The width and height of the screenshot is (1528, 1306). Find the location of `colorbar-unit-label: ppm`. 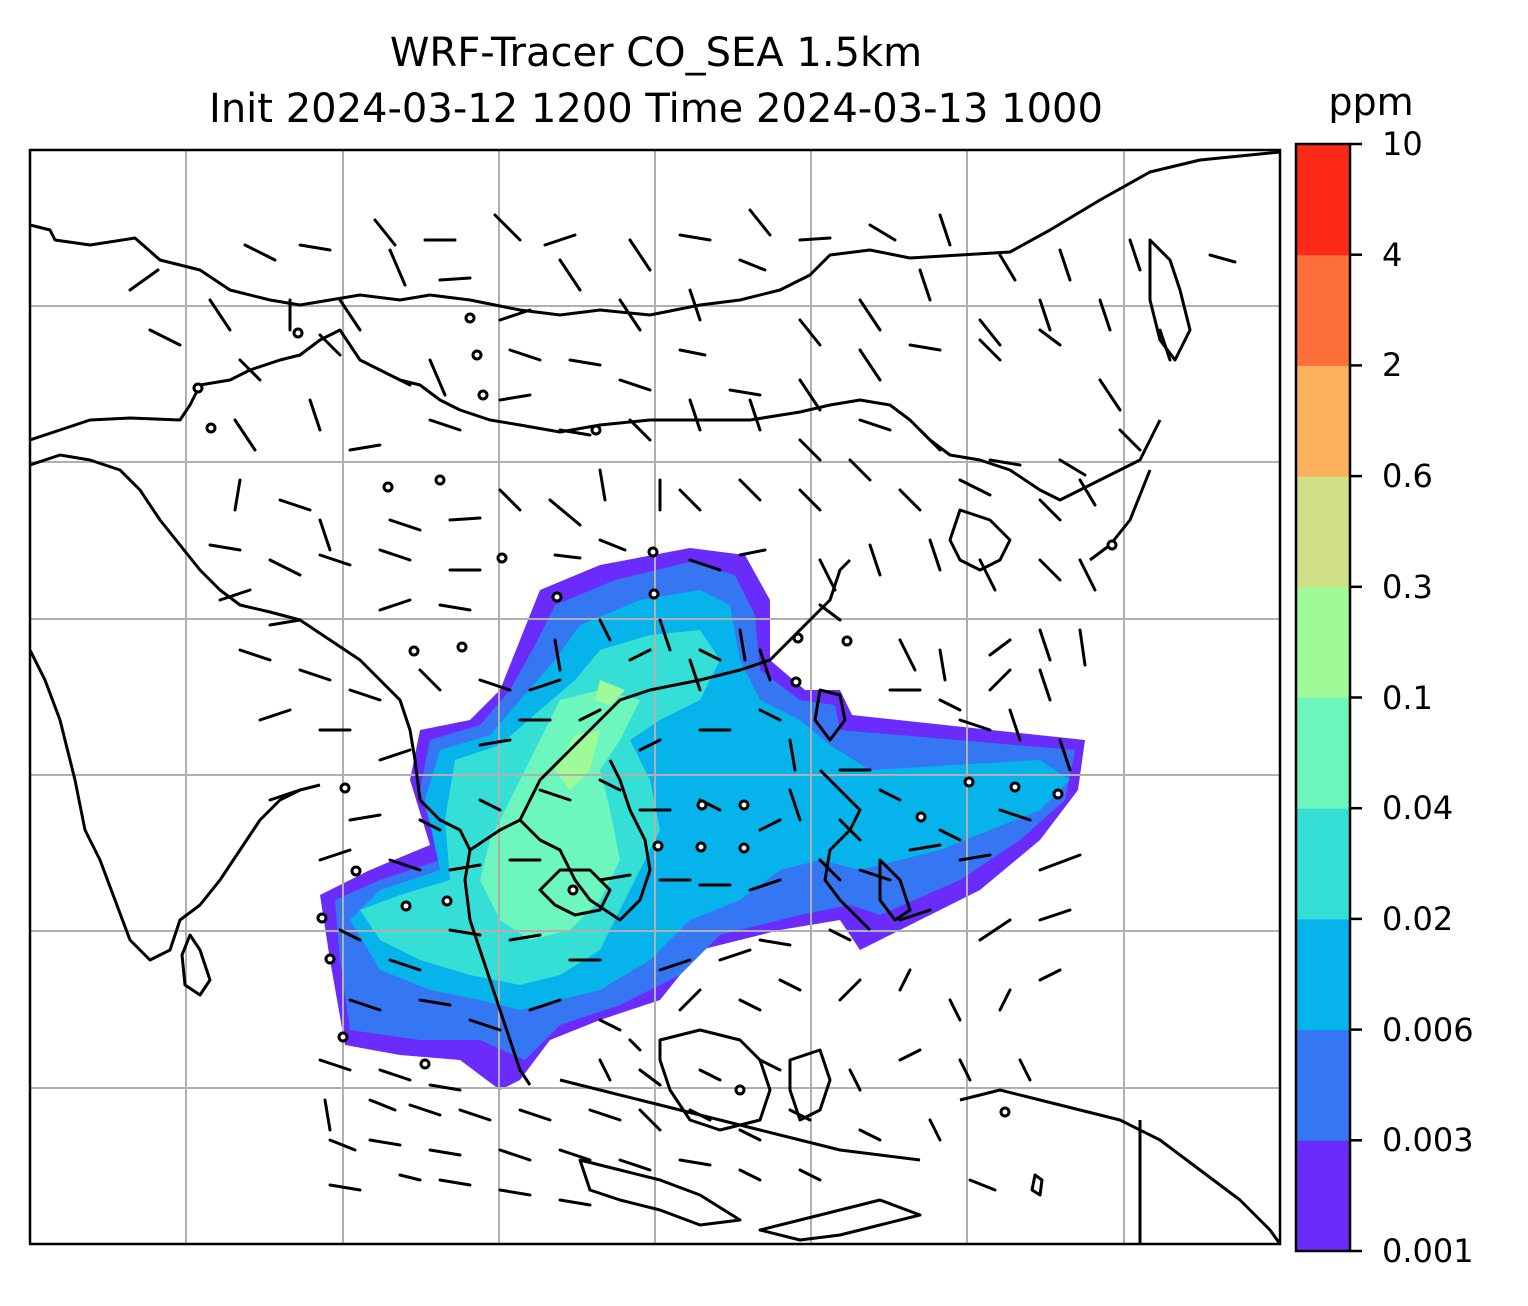

colorbar-unit-label: ppm is located at coordinates (1371, 102).